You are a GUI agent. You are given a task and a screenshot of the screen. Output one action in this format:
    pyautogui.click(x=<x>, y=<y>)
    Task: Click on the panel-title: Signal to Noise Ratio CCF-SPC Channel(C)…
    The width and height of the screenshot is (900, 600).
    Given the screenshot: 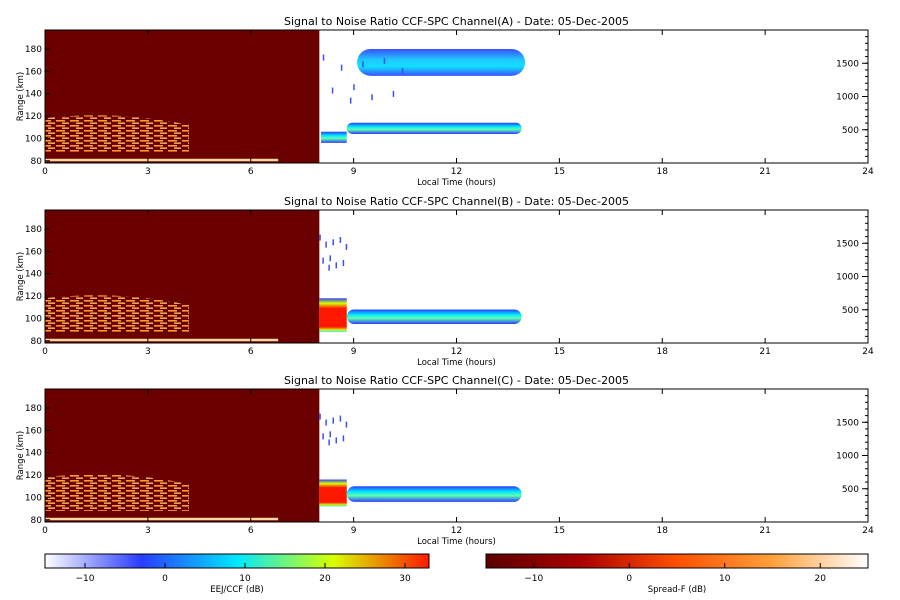 What is the action you would take?
    pyautogui.click(x=456, y=380)
    